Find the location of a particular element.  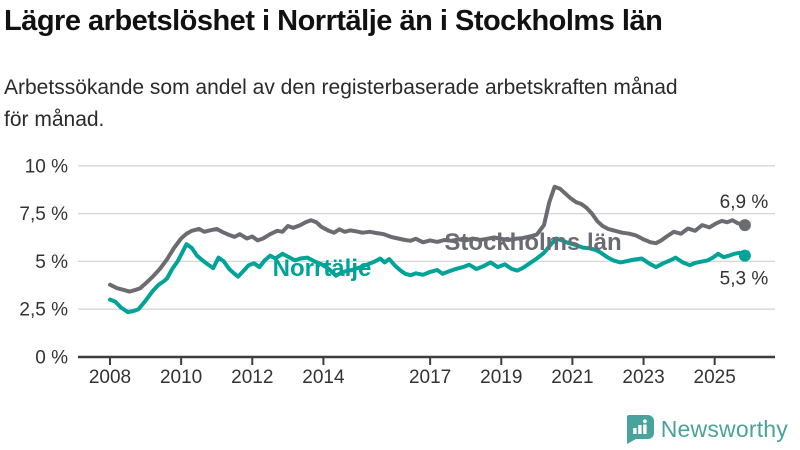

x-tick-label-2012: 2012 is located at coordinates (252, 377).